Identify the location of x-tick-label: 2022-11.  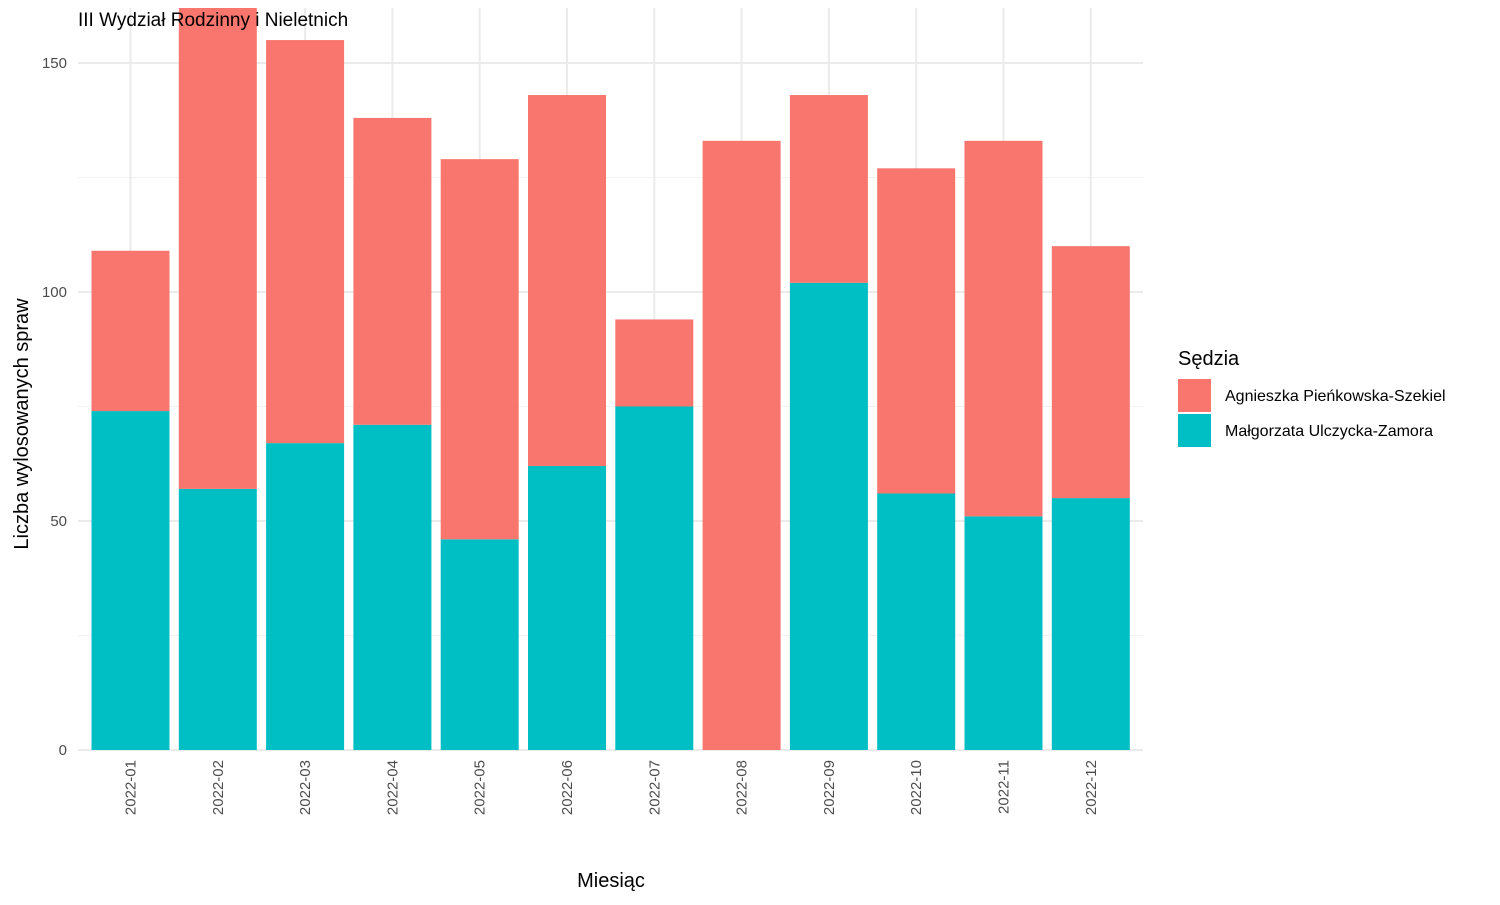
(1004, 787).